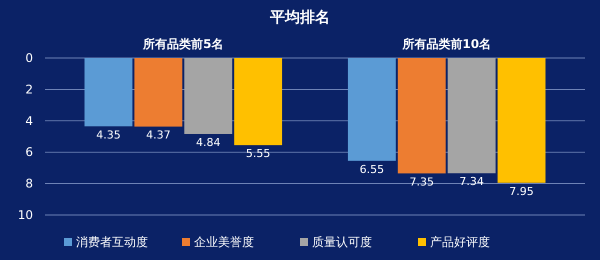 This screenshot has width=600, height=260. What do you see at coordinates (25, 215) in the screenshot?
I see `y-tick-label: 10` at bounding box center [25, 215].